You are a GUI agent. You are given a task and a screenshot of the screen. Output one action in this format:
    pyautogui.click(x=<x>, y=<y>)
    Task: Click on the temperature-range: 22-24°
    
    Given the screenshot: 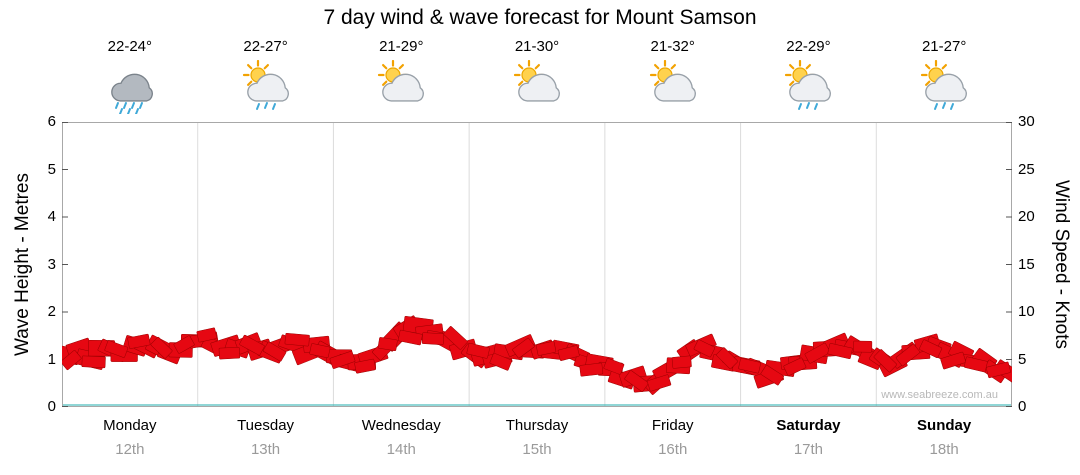 What is the action you would take?
    pyautogui.click(x=130, y=46)
    